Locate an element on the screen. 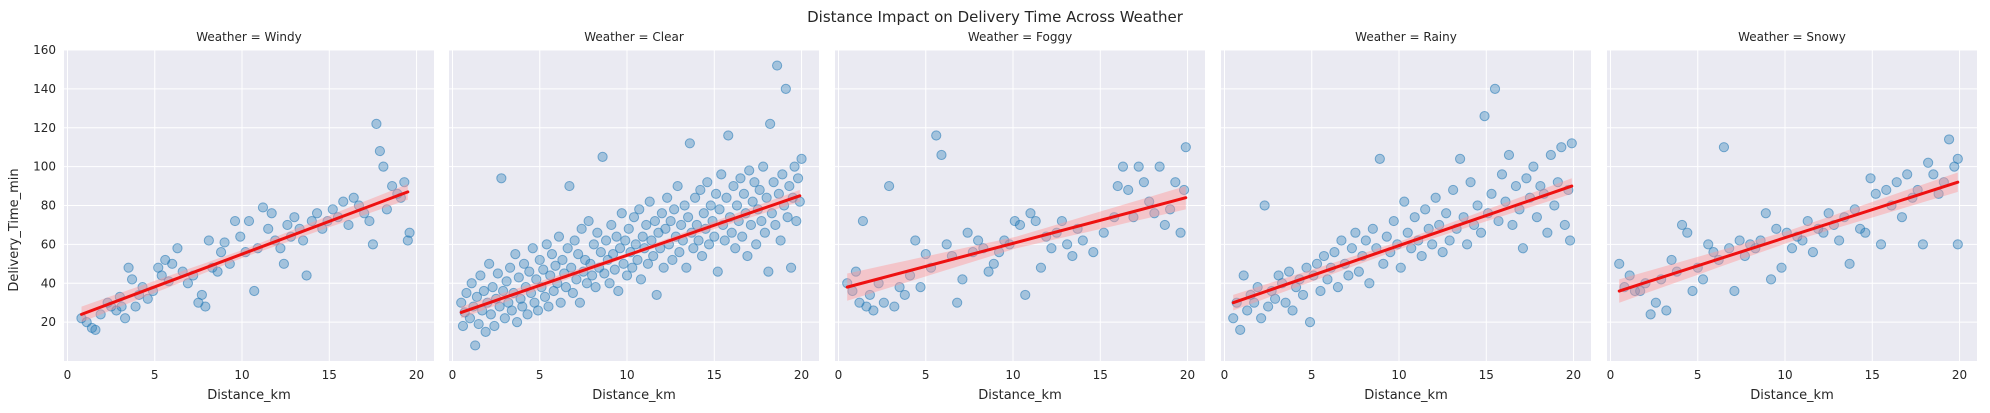 Image resolution: width=1990 pixels, height=413 pixels. x-tick-label: 20 is located at coordinates (1187, 375).